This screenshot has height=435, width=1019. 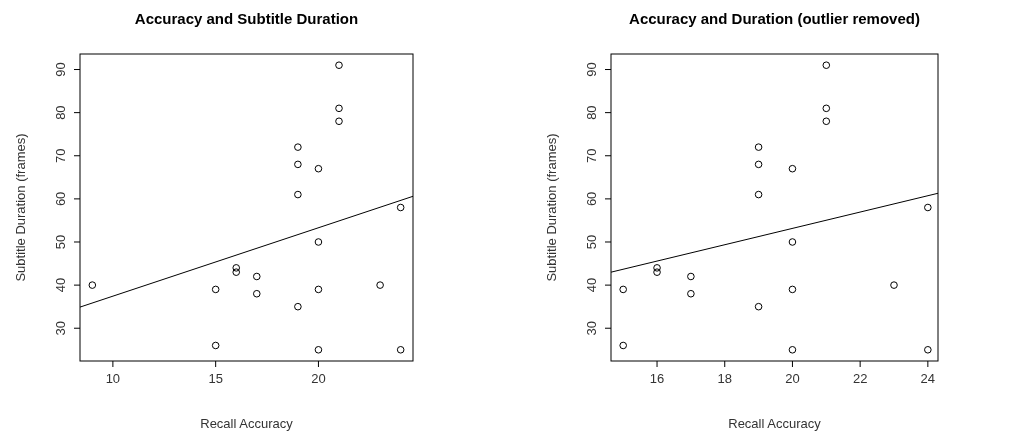 What do you see at coordinates (215, 378) in the screenshot?
I see `x-tick-label: 15` at bounding box center [215, 378].